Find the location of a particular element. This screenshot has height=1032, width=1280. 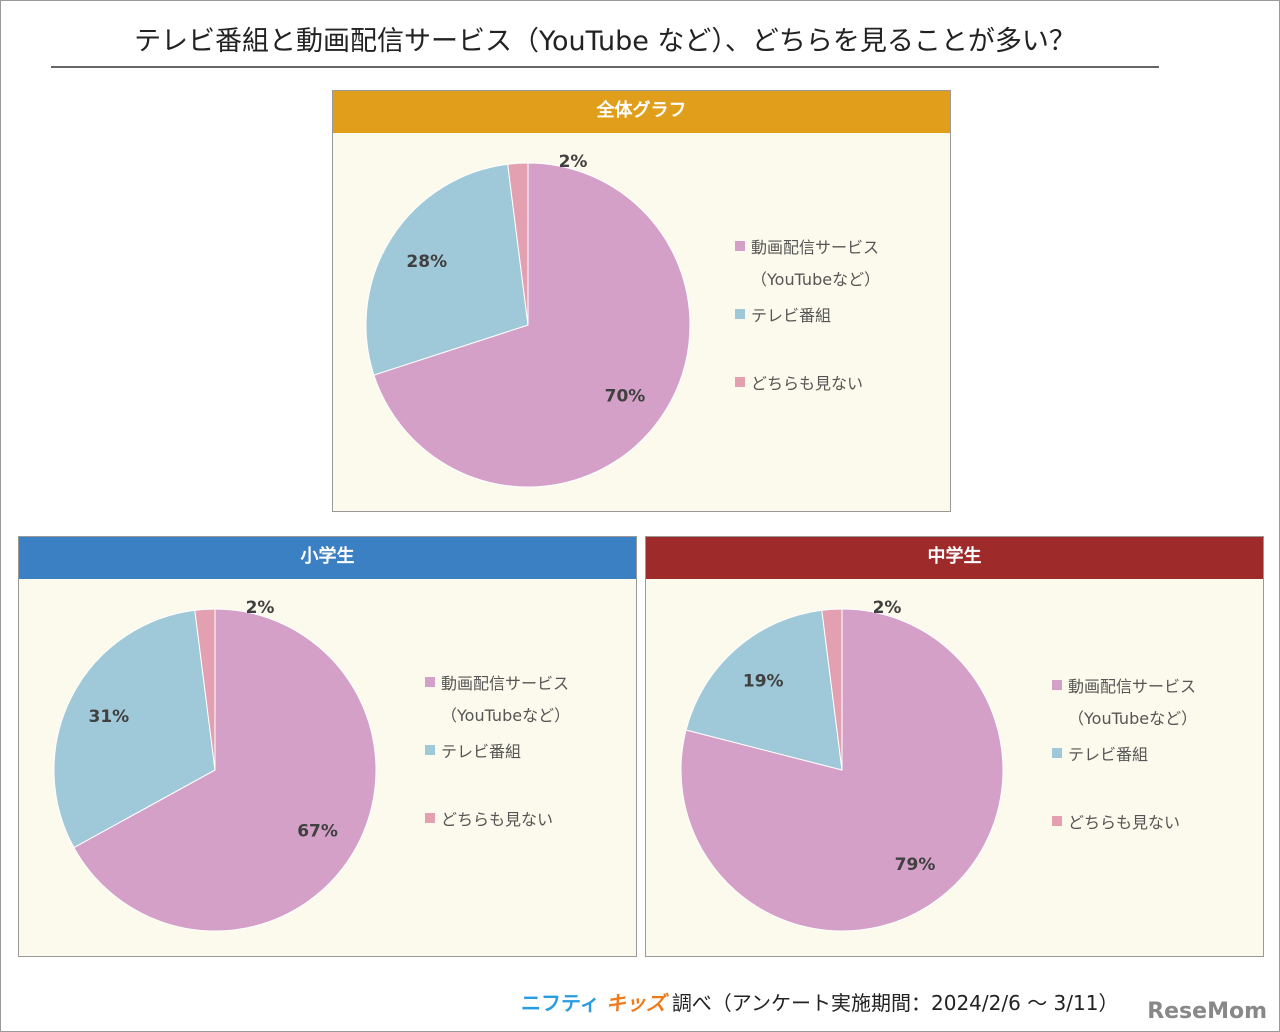

source-text: 調べ（アンケート実施期間：2024/2/6 〜 3/11） is located at coordinates (895, 1003).